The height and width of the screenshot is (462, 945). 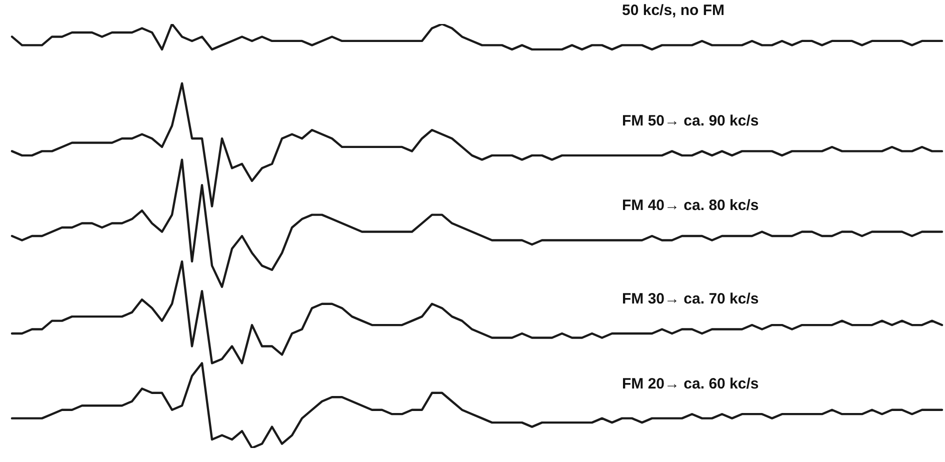 I want to click on series-label: FM 20→ ca. 60 kc/s, so click(x=690, y=383).